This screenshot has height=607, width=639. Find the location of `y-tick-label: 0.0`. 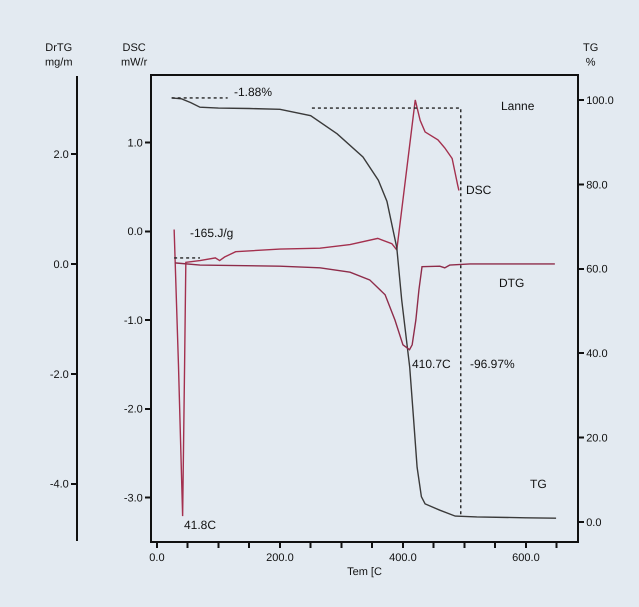

y-tick-label: 0.0 is located at coordinates (135, 232).